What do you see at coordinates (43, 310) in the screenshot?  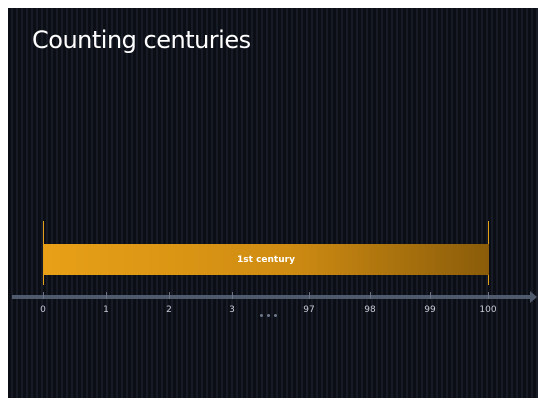 I see `tick-label: 0` at bounding box center [43, 310].